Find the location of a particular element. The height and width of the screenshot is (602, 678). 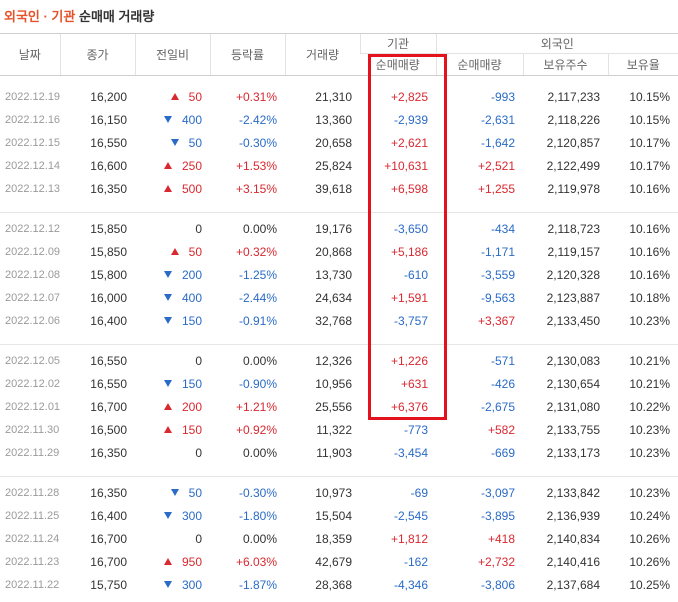

institution-net-cell: +2,825 is located at coordinates (409, 96).